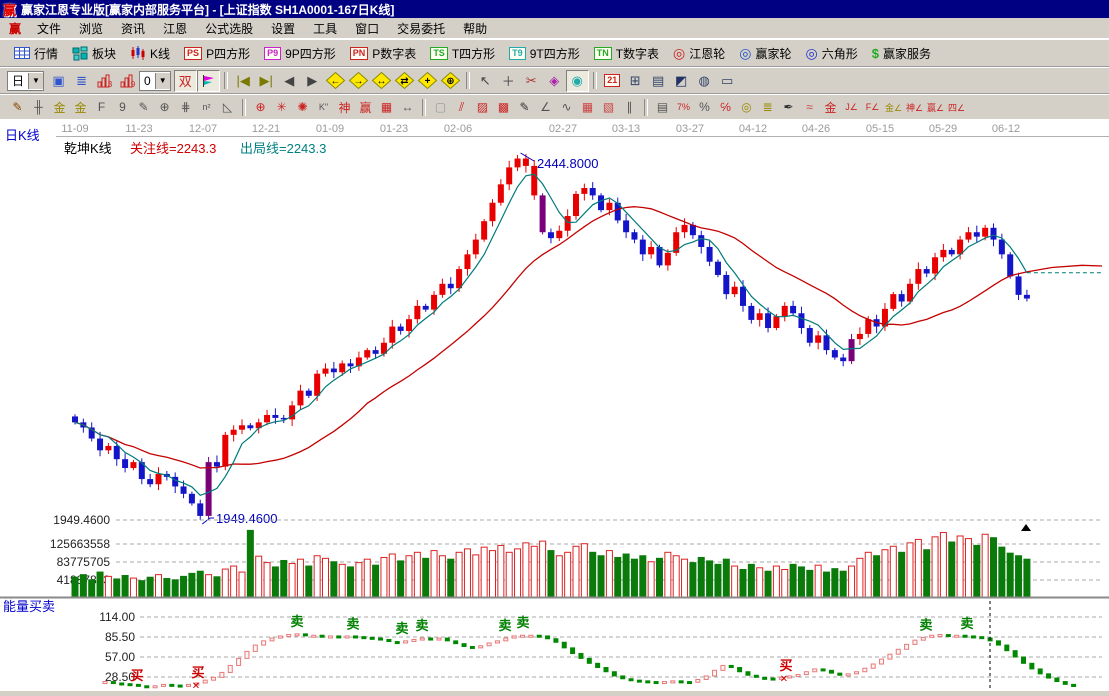  What do you see at coordinates (404, 81) in the screenshot?
I see `zoom-swap-button: ⇄` at bounding box center [404, 81].